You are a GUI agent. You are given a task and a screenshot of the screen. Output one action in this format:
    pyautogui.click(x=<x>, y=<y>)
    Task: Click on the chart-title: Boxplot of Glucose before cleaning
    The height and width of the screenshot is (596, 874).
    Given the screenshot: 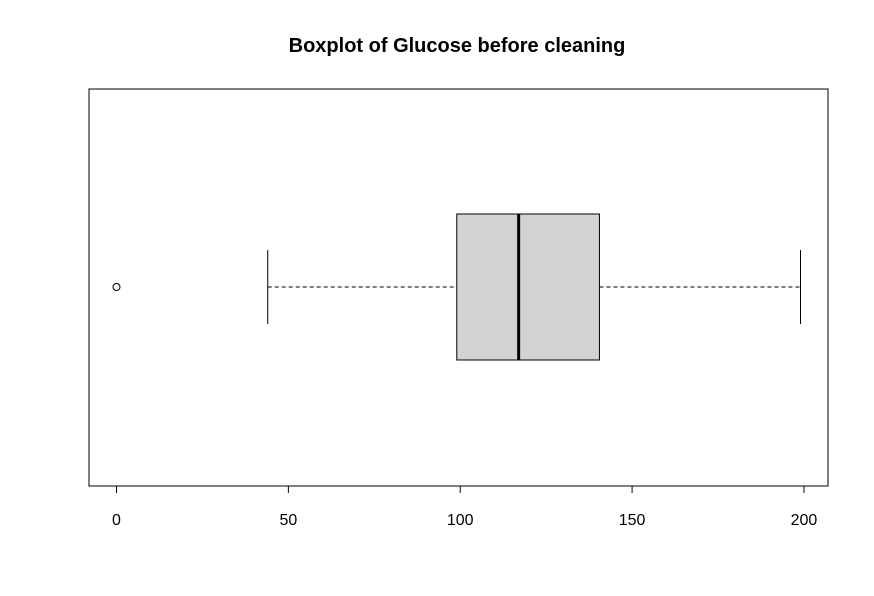 What is the action you would take?
    pyautogui.click(x=457, y=46)
    